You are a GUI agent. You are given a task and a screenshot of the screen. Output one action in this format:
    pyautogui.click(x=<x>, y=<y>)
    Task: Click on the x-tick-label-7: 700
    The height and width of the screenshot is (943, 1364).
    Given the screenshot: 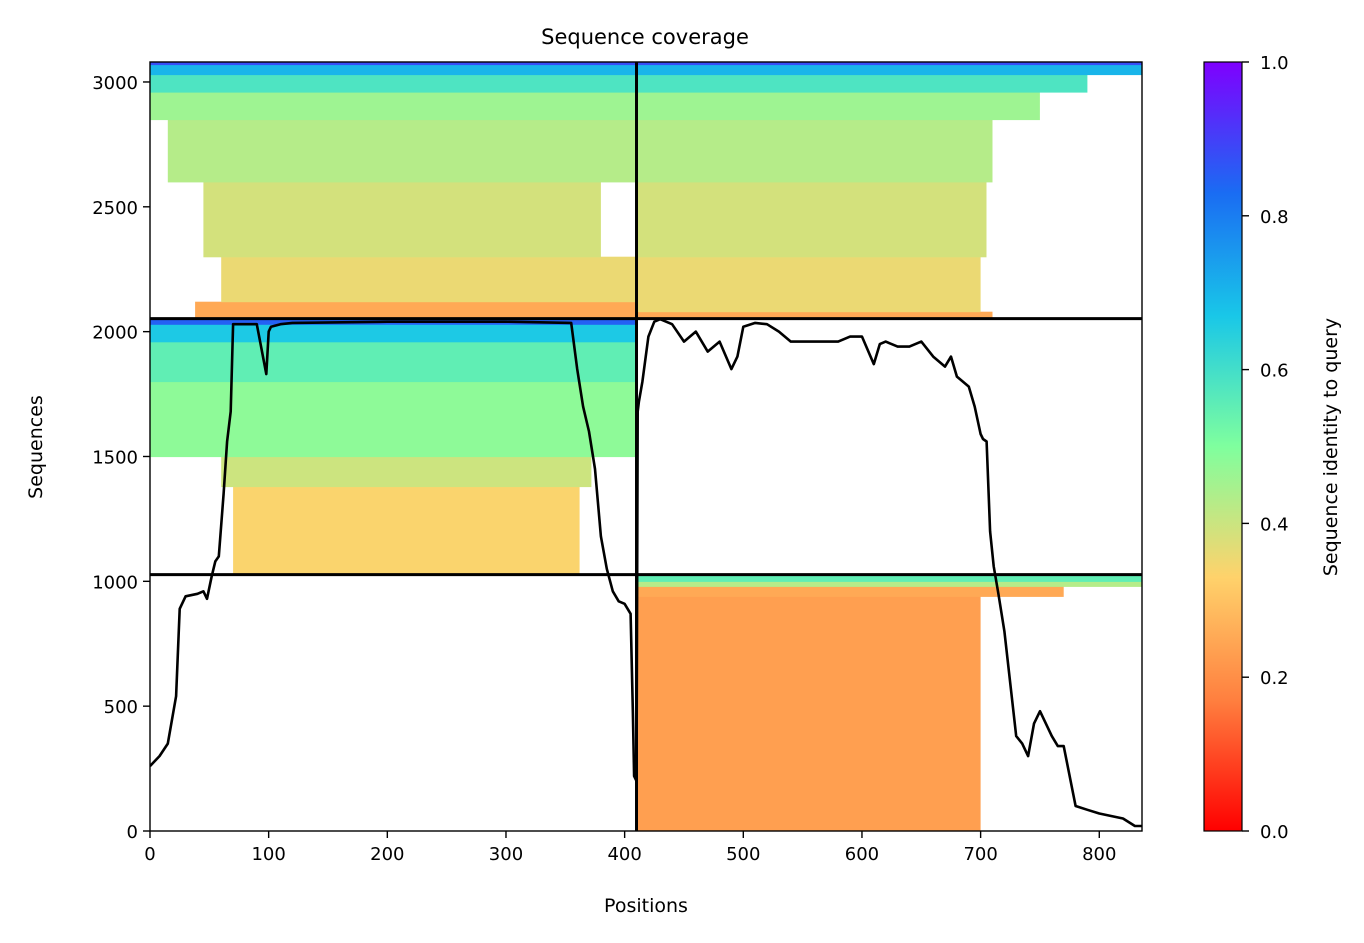 What is the action you would take?
    pyautogui.click(x=980, y=854)
    